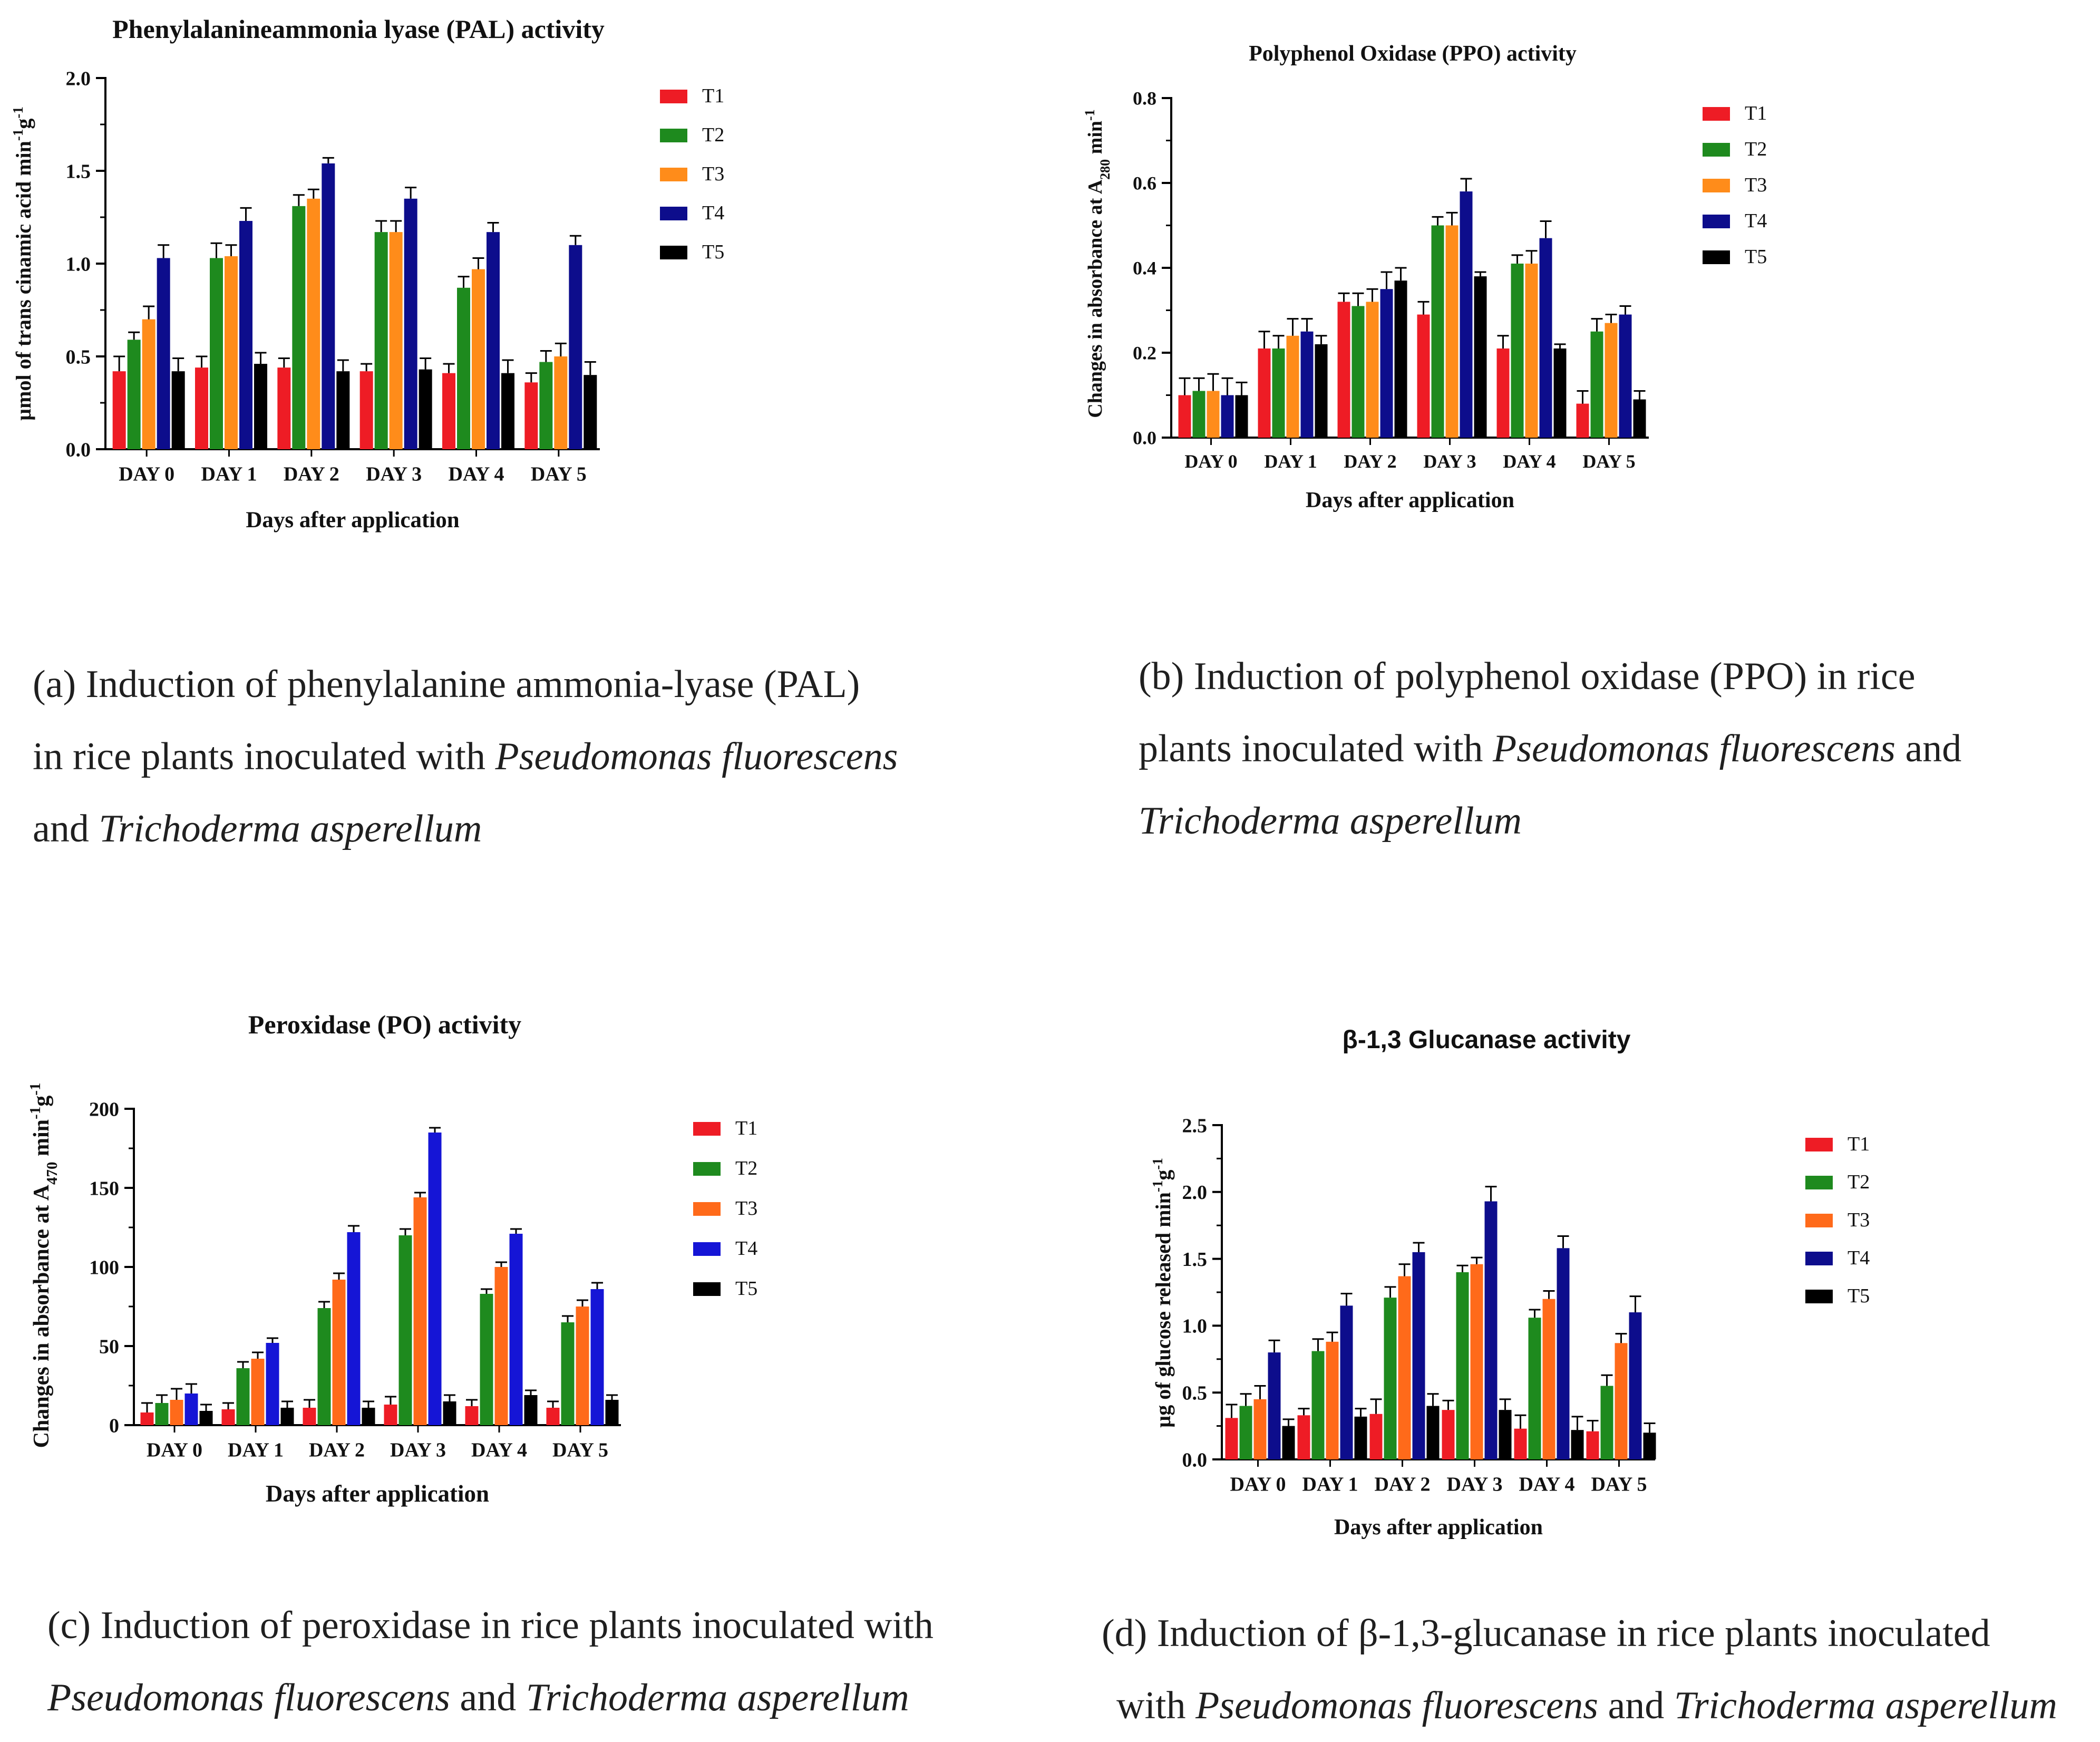  I want to click on y-axis-label: Changes in absorbance at A470 min-1g-1, so click(44, 1265).